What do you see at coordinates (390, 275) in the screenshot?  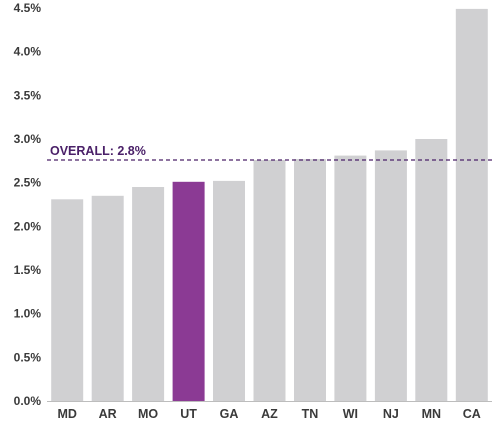 I see `bar-nj` at bounding box center [390, 275].